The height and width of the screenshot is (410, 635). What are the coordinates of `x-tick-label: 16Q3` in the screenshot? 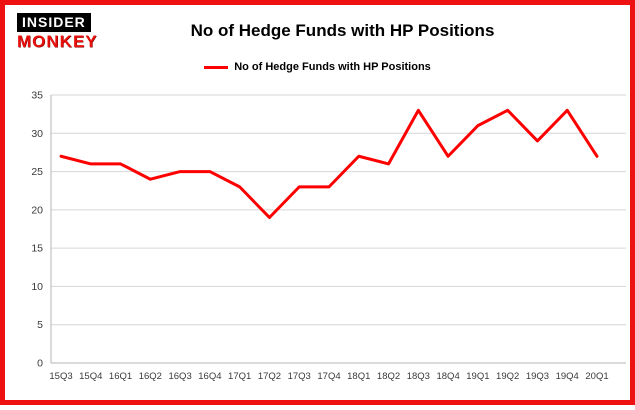 It's located at (179, 376).